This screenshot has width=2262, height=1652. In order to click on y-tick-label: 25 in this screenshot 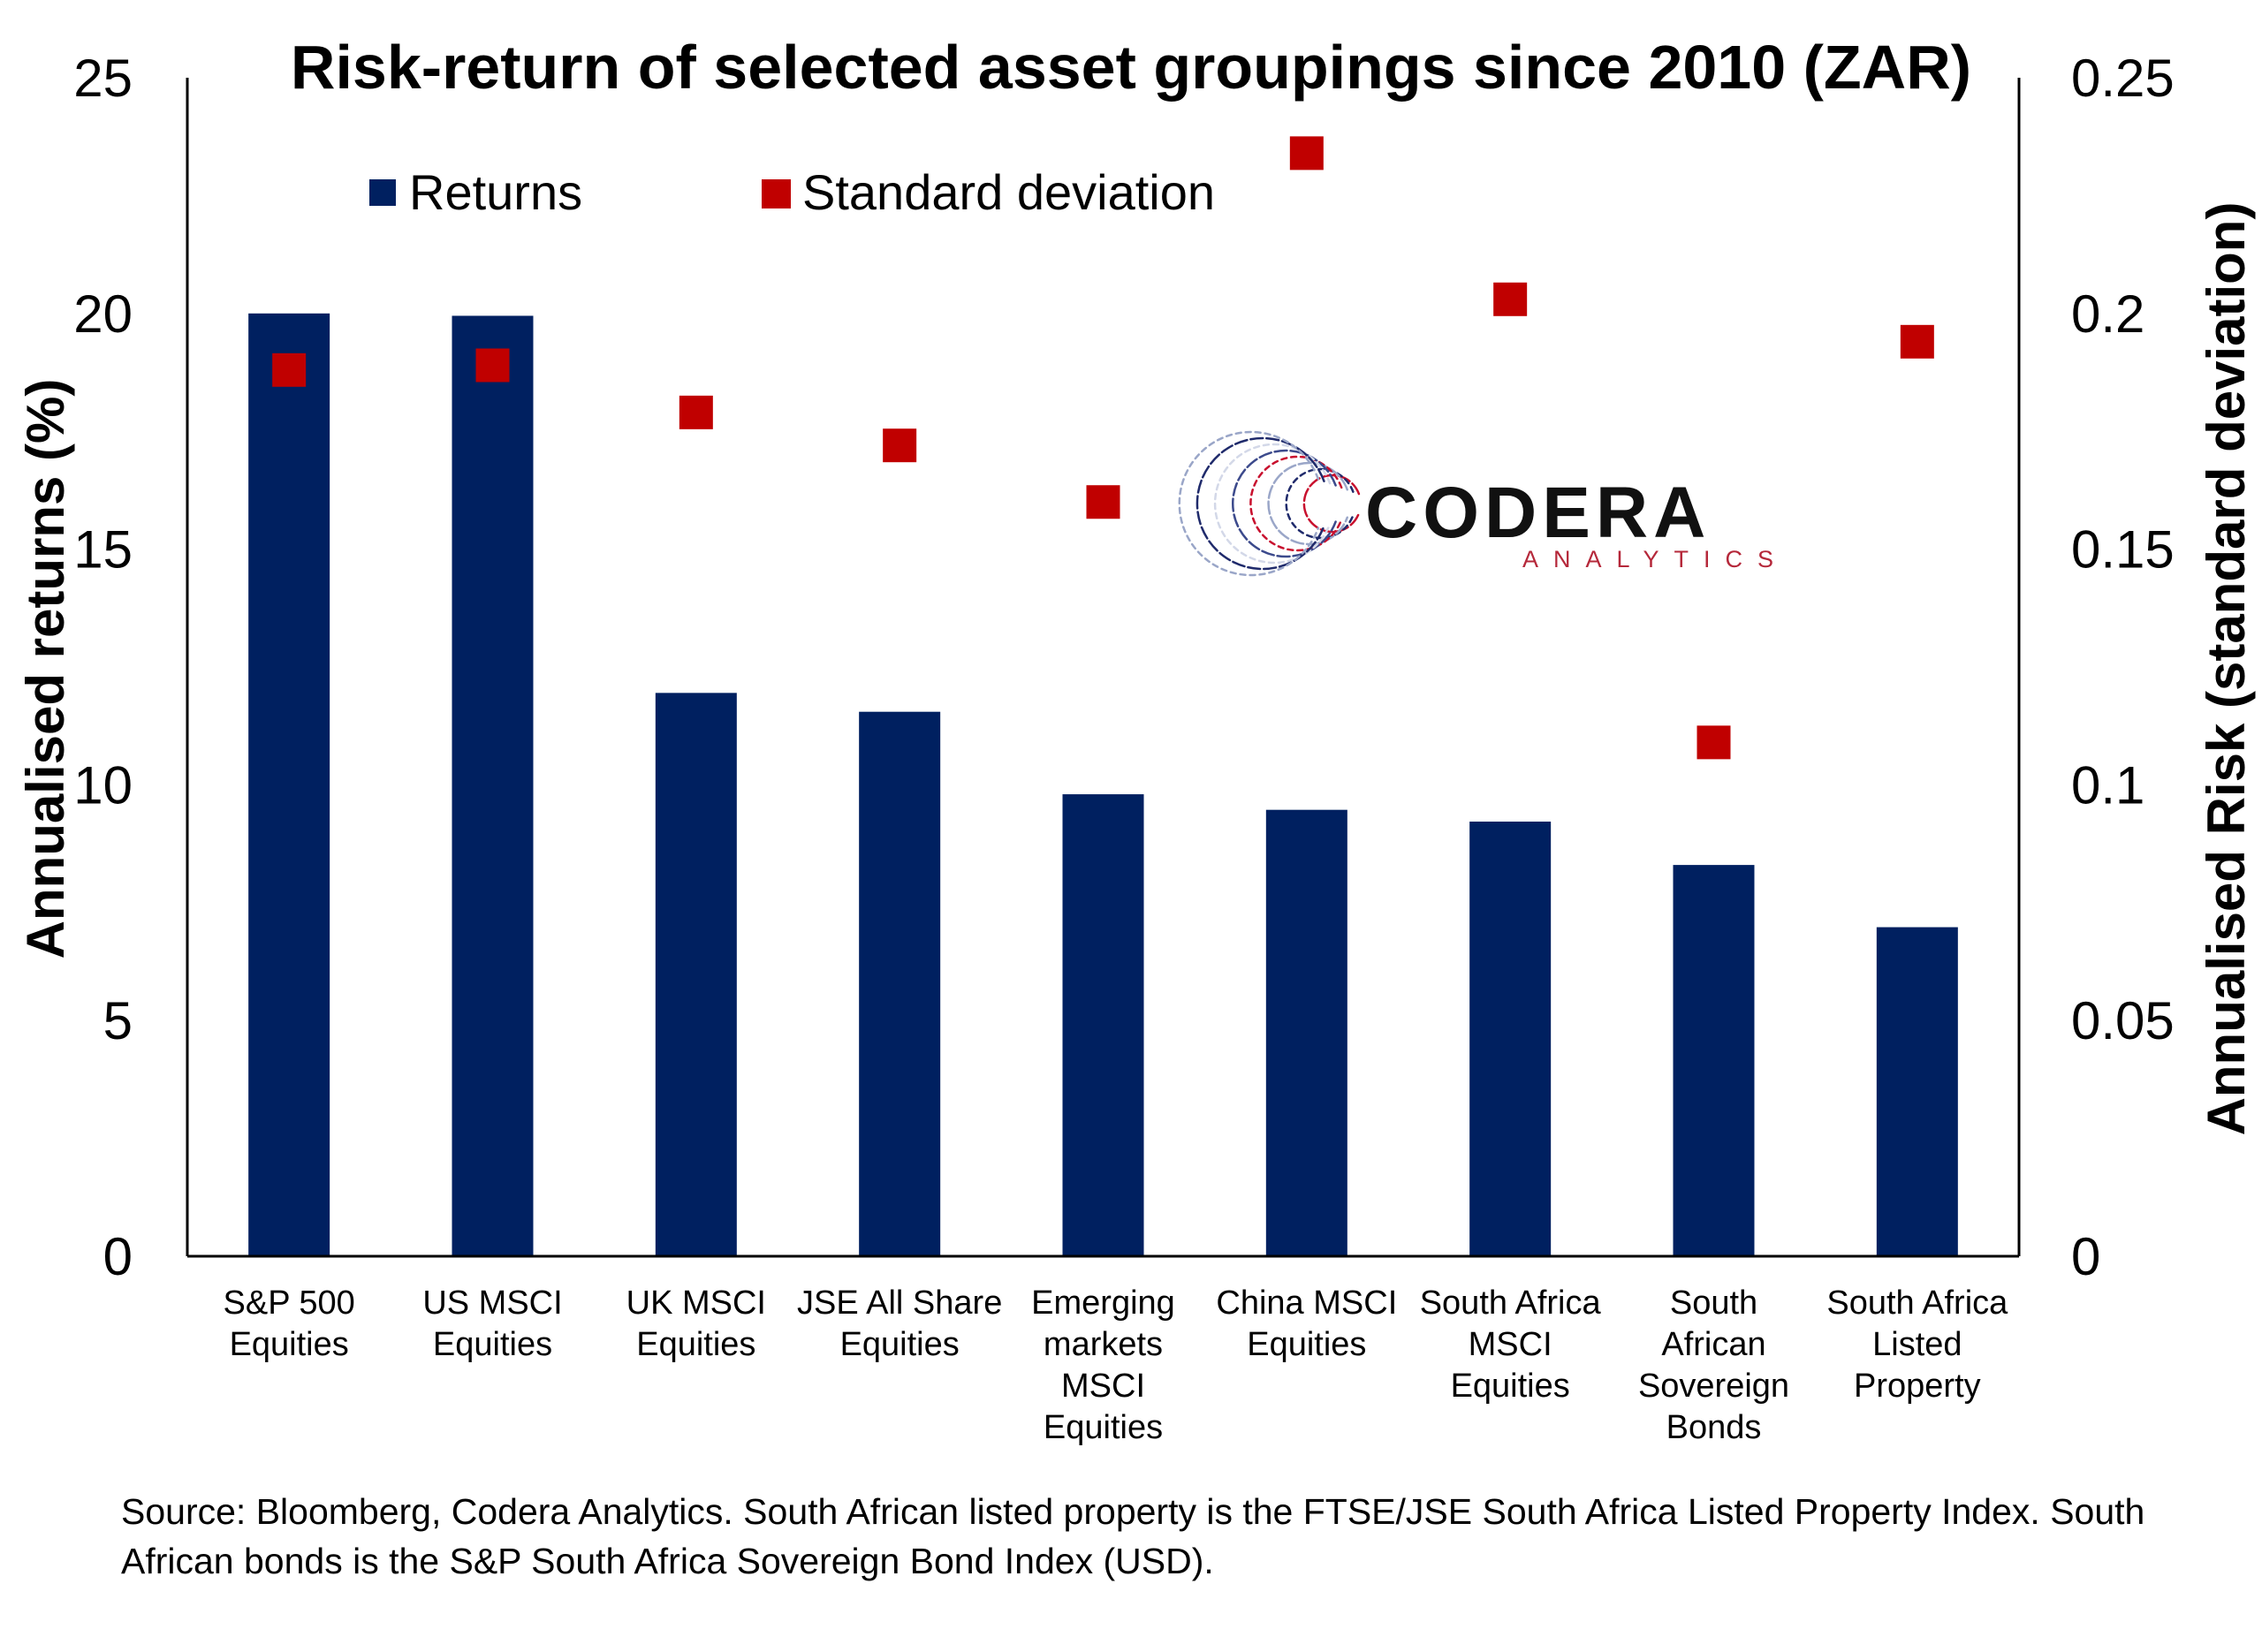, I will do `click(103, 78)`.